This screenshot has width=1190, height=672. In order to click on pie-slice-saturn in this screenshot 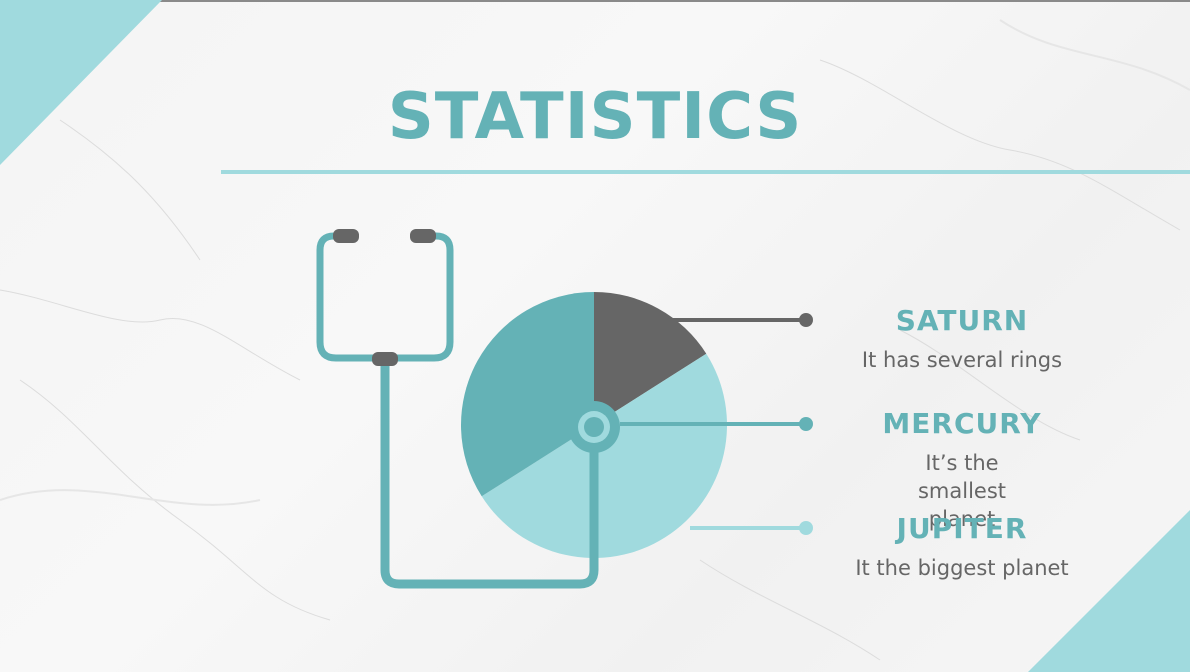, I will do `click(650, 358)`.